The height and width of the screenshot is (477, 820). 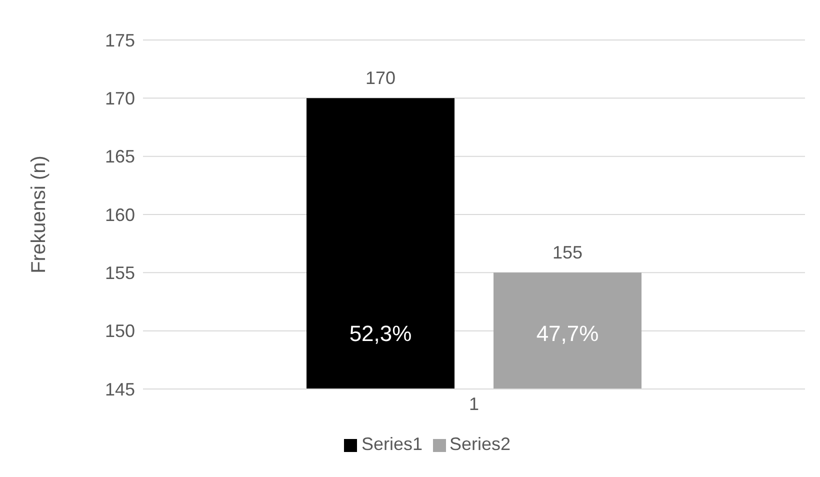 What do you see at coordinates (474, 404) in the screenshot?
I see `x-tick-label: 1` at bounding box center [474, 404].